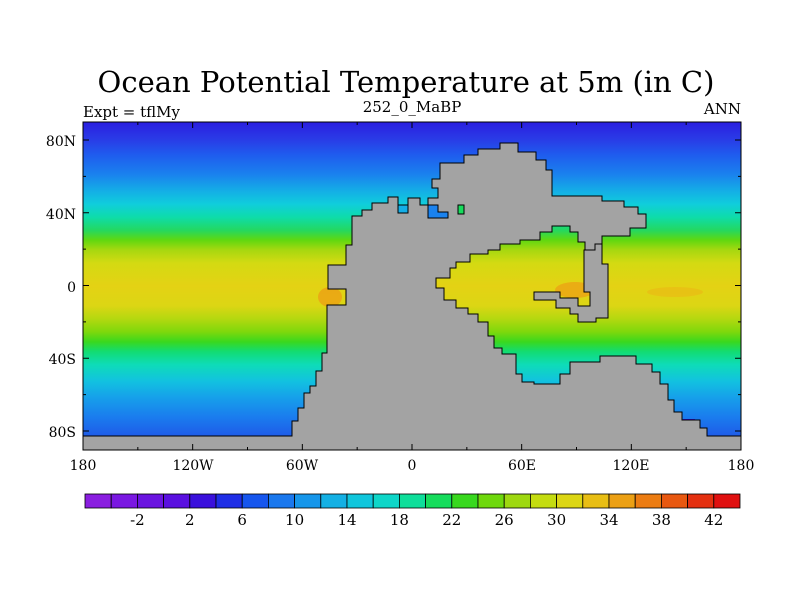 This screenshot has height=600, width=800. What do you see at coordinates (741, 466) in the screenshot?
I see `lon-label-180e: 180` at bounding box center [741, 466].